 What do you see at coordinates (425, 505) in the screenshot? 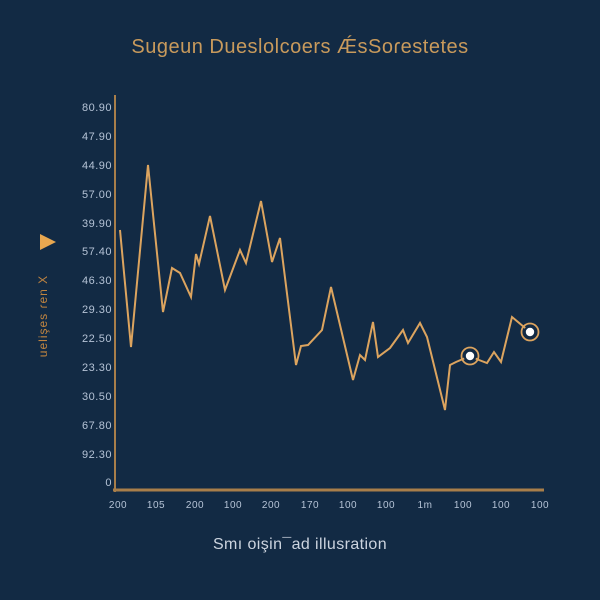
I see `x-tick-label: 1m` at bounding box center [425, 505].